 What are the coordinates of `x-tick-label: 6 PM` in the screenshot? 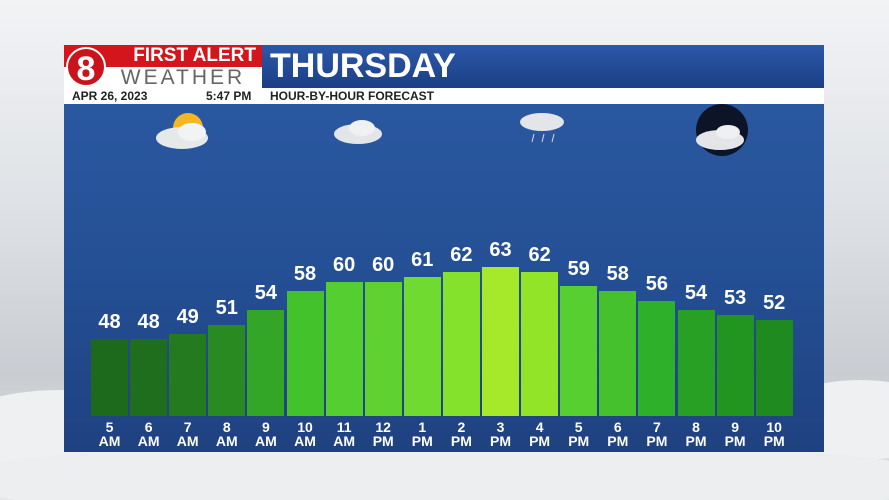 It's located at (618, 434).